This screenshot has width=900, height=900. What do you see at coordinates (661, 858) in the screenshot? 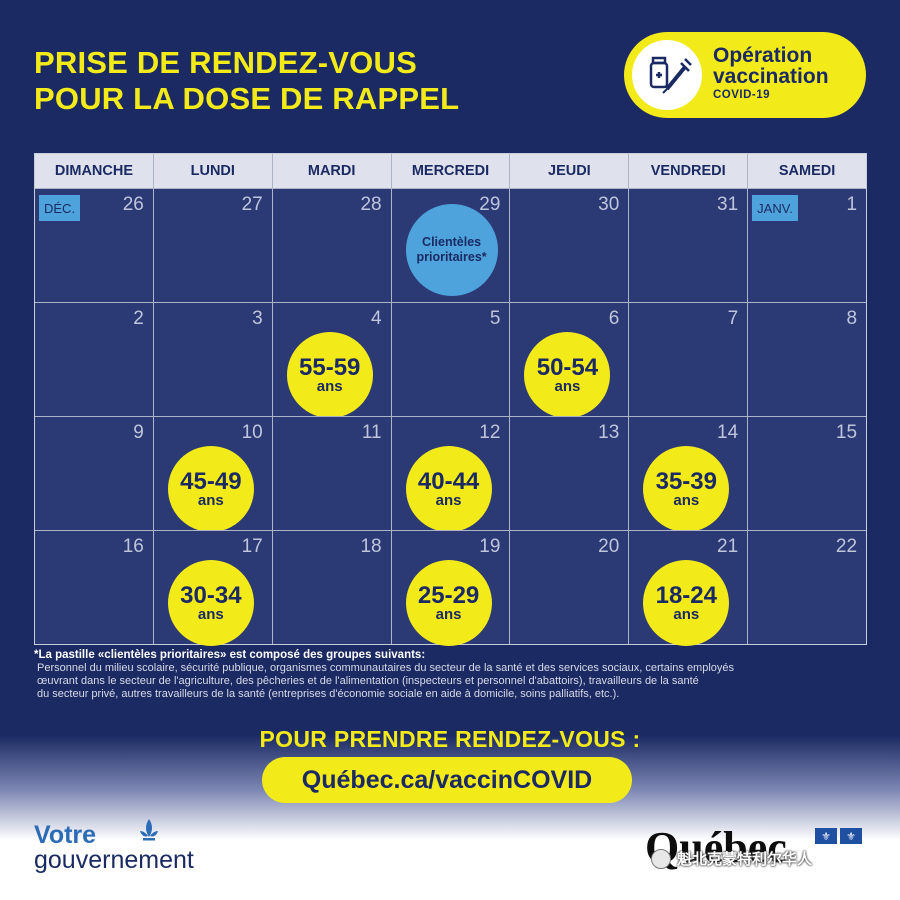
I see `wechat-icon` at bounding box center [661, 858].